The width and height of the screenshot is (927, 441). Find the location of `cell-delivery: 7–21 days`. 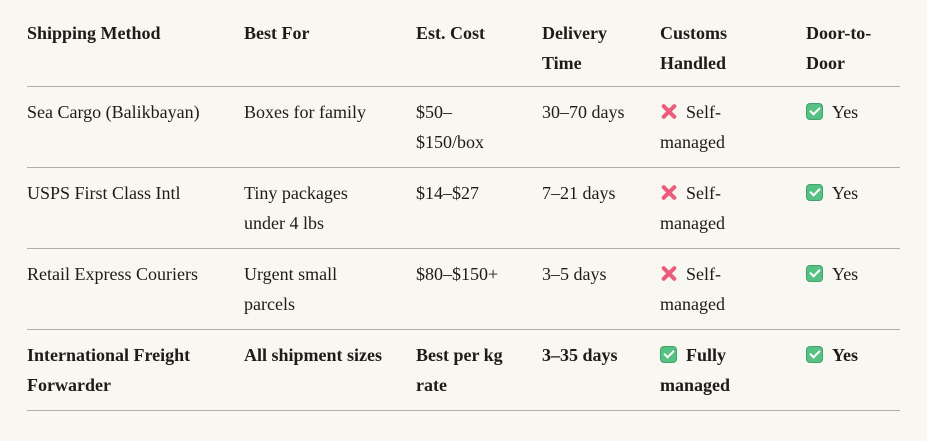

cell-delivery: 7–21 days is located at coordinates (601, 208).